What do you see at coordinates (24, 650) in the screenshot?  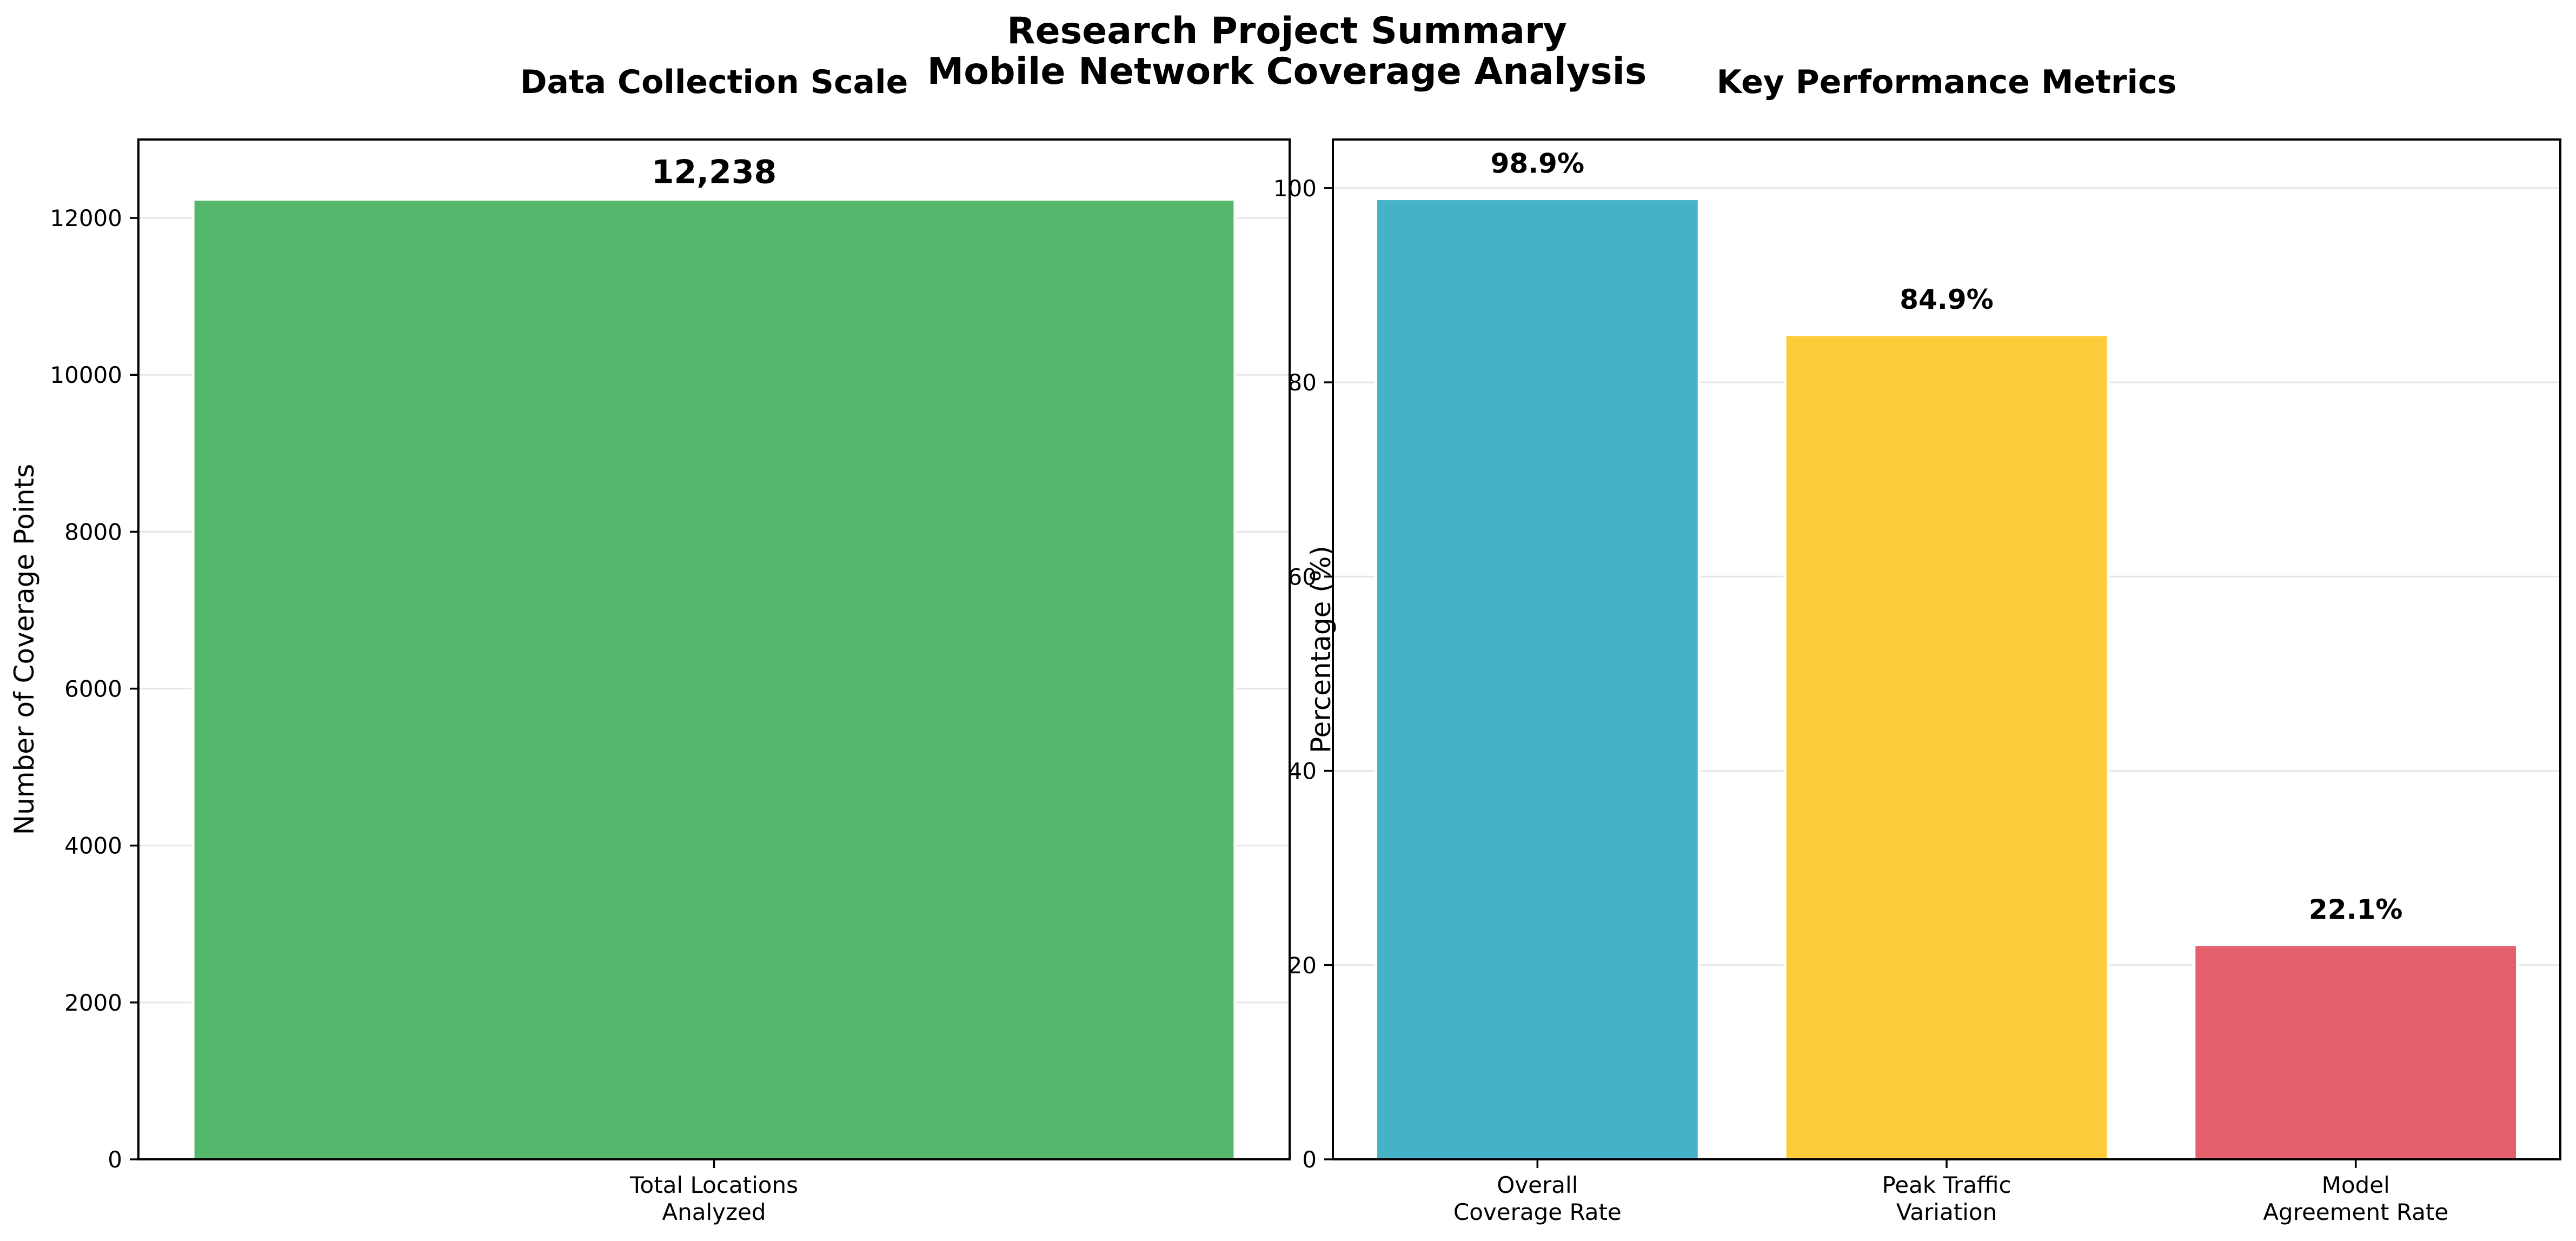 I see `y-axis-label: Number of Coverage Points` at bounding box center [24, 650].